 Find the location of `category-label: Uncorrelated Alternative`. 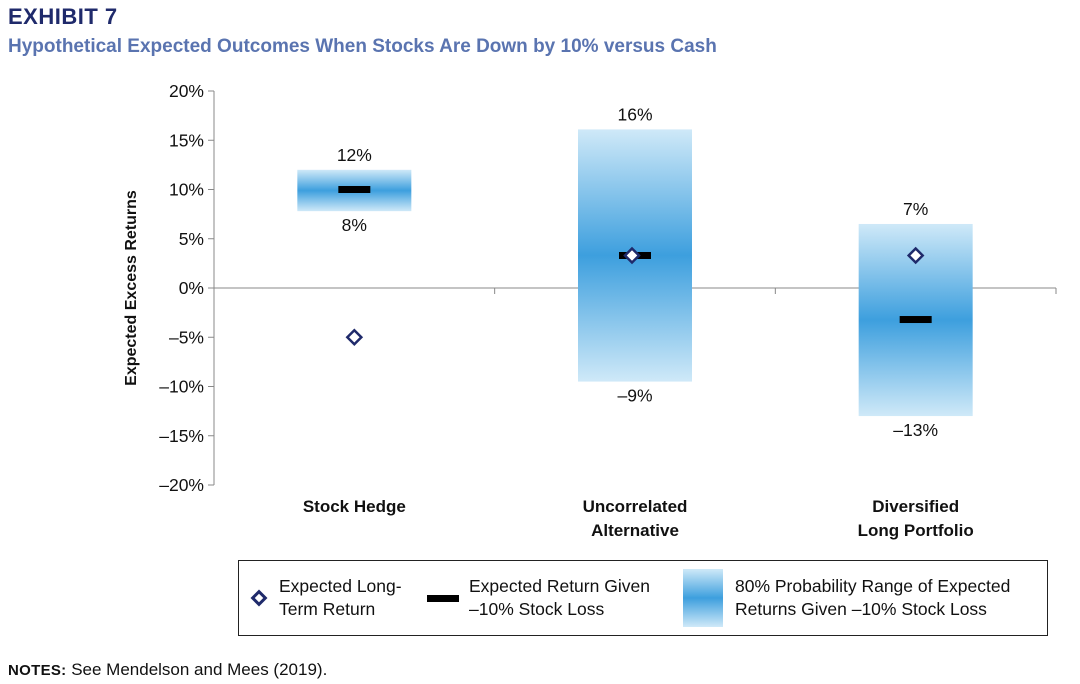

category-label: Uncorrelated Alternative is located at coordinates (635, 518).